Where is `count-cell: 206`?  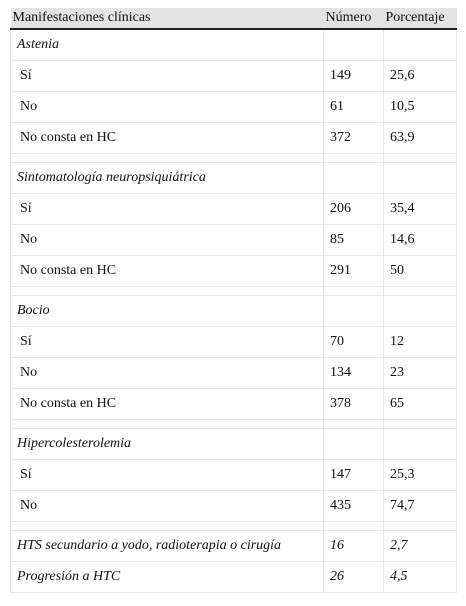 count-cell: 206 is located at coordinates (353, 209).